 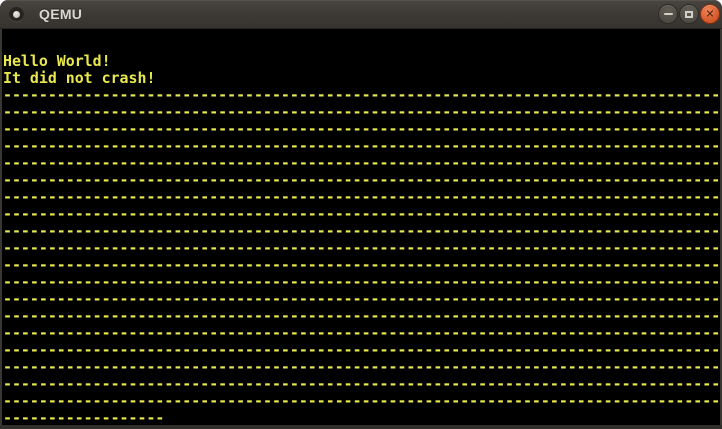 What do you see at coordinates (361, 427) in the screenshot?
I see `window-frame-bottom` at bounding box center [361, 427].